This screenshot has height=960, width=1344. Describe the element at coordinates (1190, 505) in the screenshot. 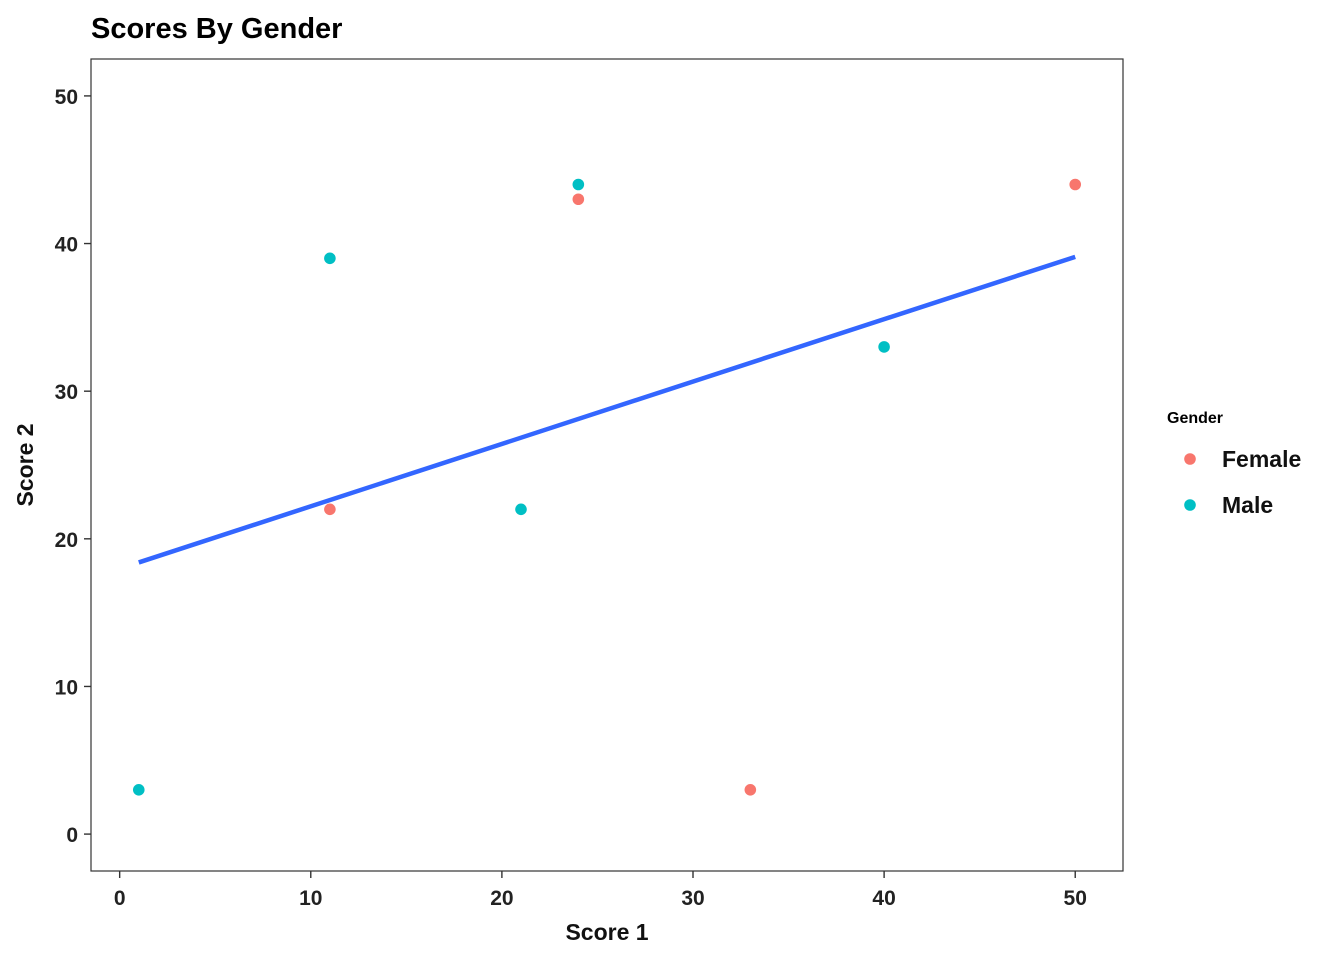

I see `legend-key-male` at that location.